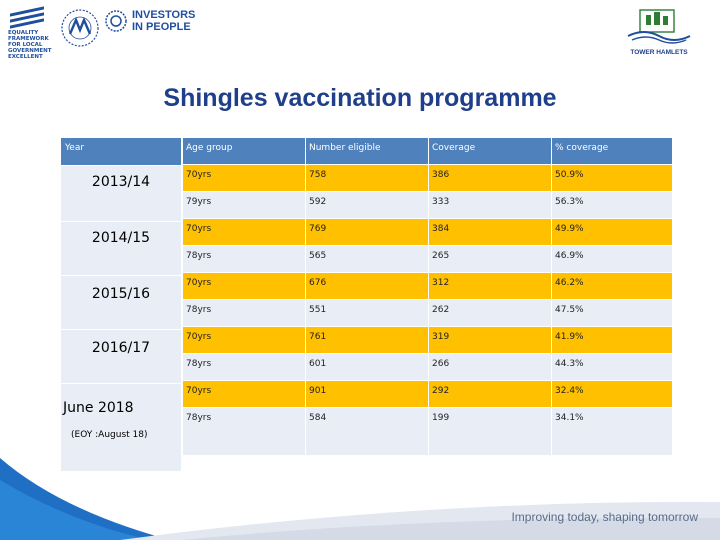 This screenshot has height=540, width=720. I want to click on table-row: 70yrs 761 319 41.9%, so click(428, 340).